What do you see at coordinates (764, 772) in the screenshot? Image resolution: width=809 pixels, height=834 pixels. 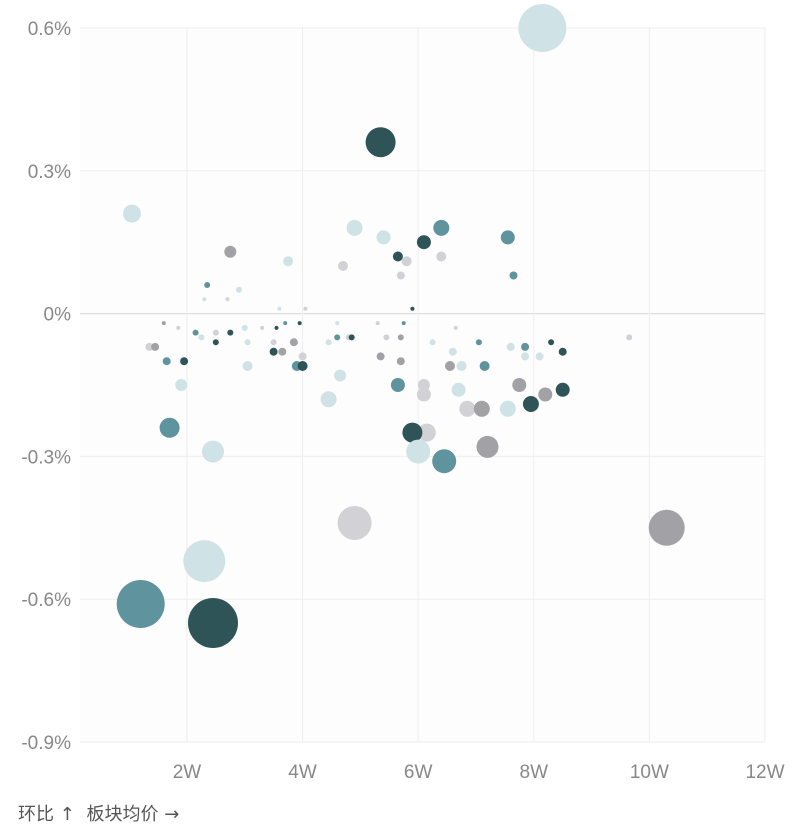 I see `x-tick-label: 12W` at bounding box center [764, 772].